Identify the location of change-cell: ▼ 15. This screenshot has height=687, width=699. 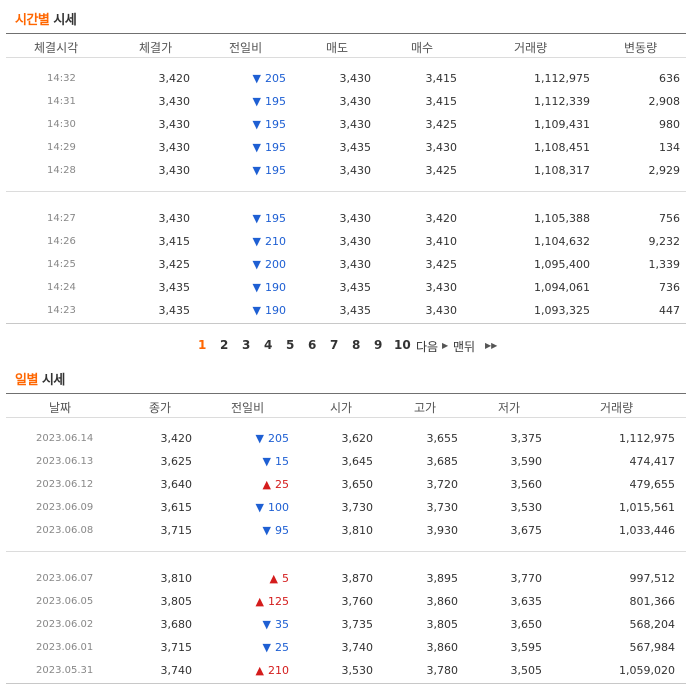
(276, 461).